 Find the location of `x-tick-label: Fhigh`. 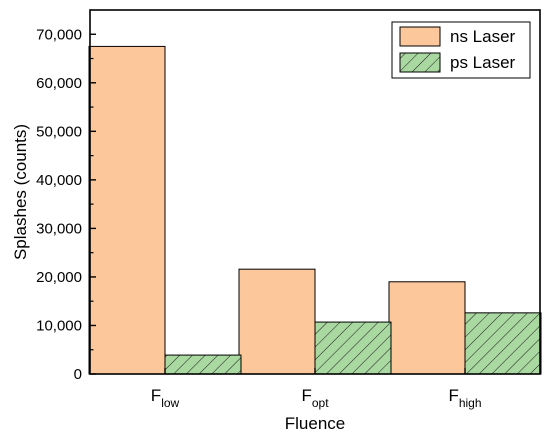

x-tick-label: Fhigh is located at coordinates (464, 398).